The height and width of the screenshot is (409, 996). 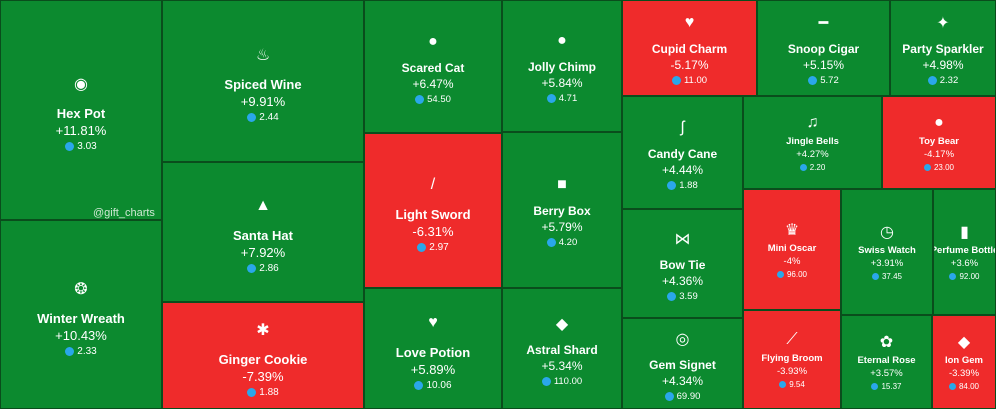 What do you see at coordinates (797, 274) in the screenshot?
I see `tile-price: 96.00` at bounding box center [797, 274].